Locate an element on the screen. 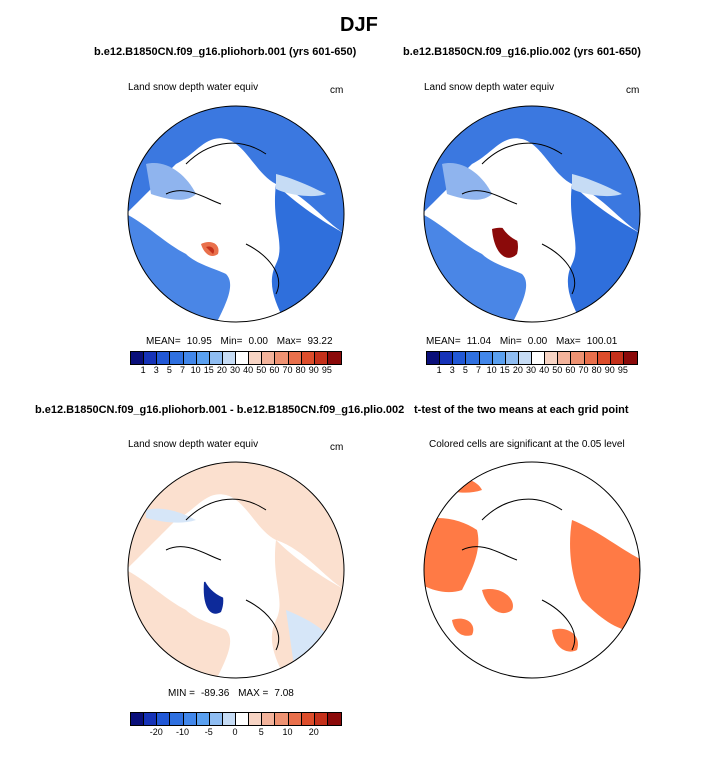  panel2-subtitle: Land snow depth water equiv is located at coordinates (489, 87).